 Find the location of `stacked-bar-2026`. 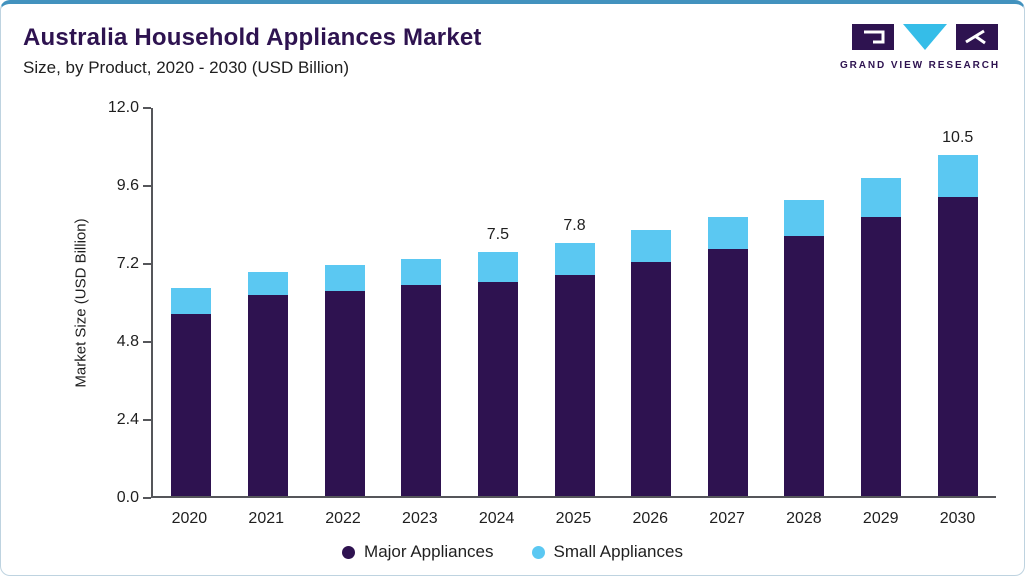

stacked-bar-2026 is located at coordinates (651, 362).